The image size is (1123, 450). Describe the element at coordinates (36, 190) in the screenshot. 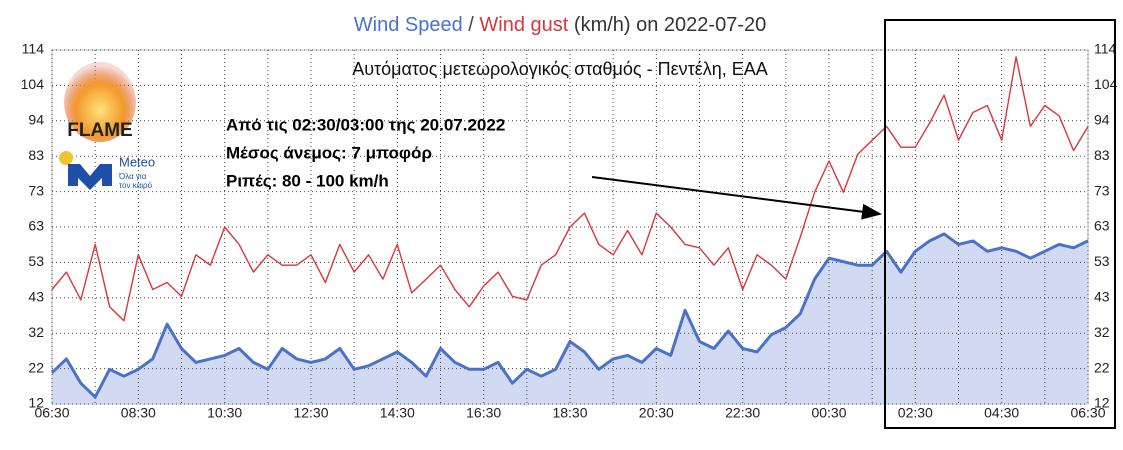

I see `y-tick-label: 73` at that location.